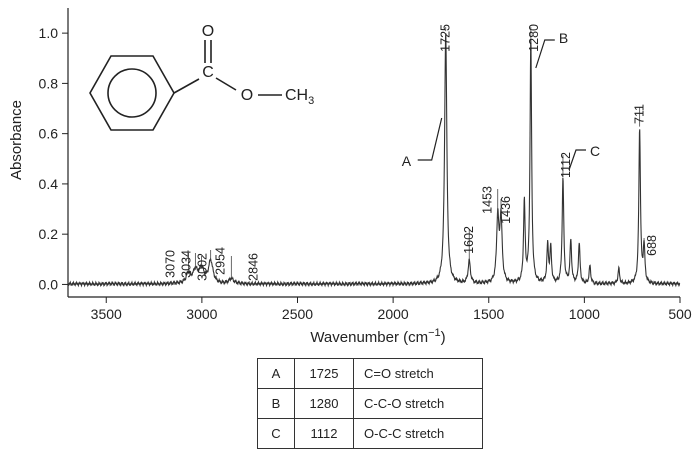 The width and height of the screenshot is (700, 461). Describe the element at coordinates (680, 314) in the screenshot. I see `x-tick-label: 500` at that location.